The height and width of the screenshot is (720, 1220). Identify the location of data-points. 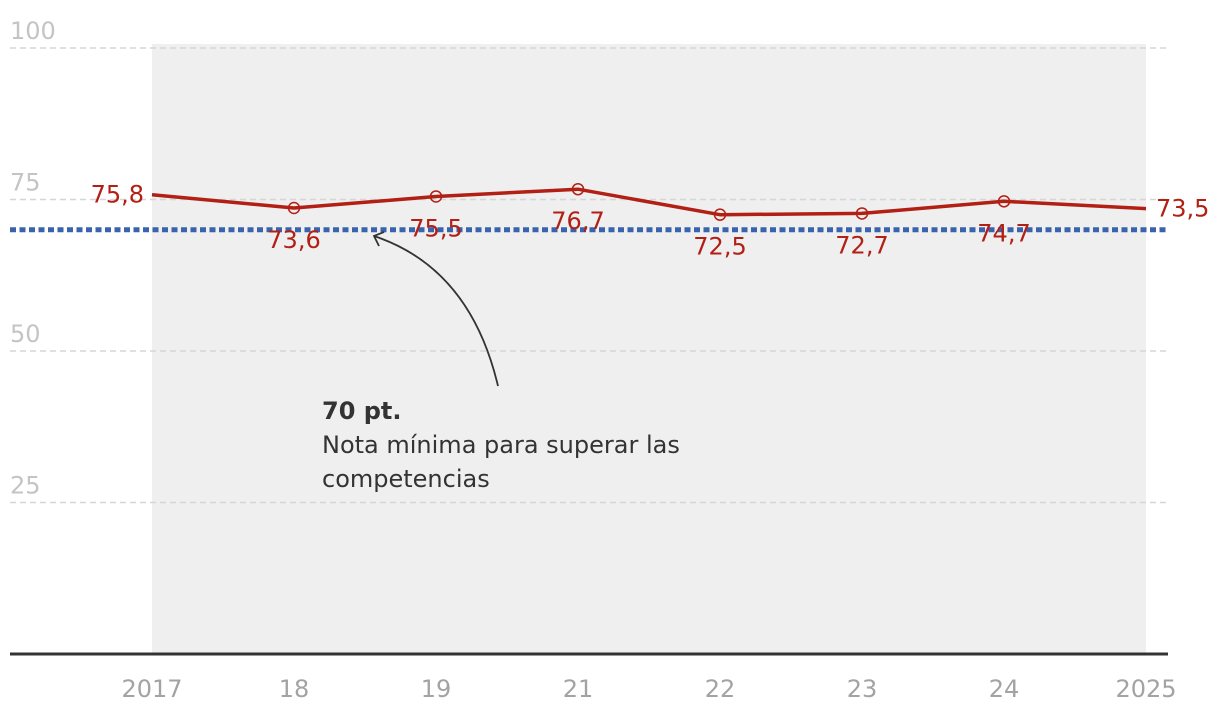
(649, 201).